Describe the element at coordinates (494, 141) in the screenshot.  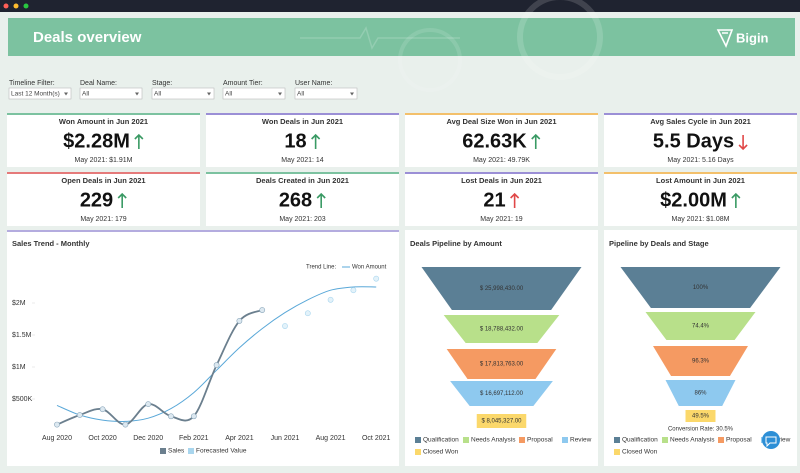
I see `kpi-value: 62.63K` at that location.